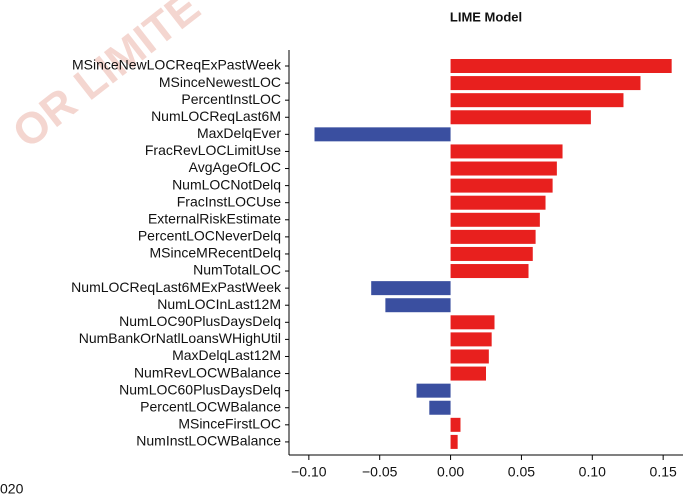  Describe the element at coordinates (12, 489) in the screenshot. I see `side-label: 020` at that location.